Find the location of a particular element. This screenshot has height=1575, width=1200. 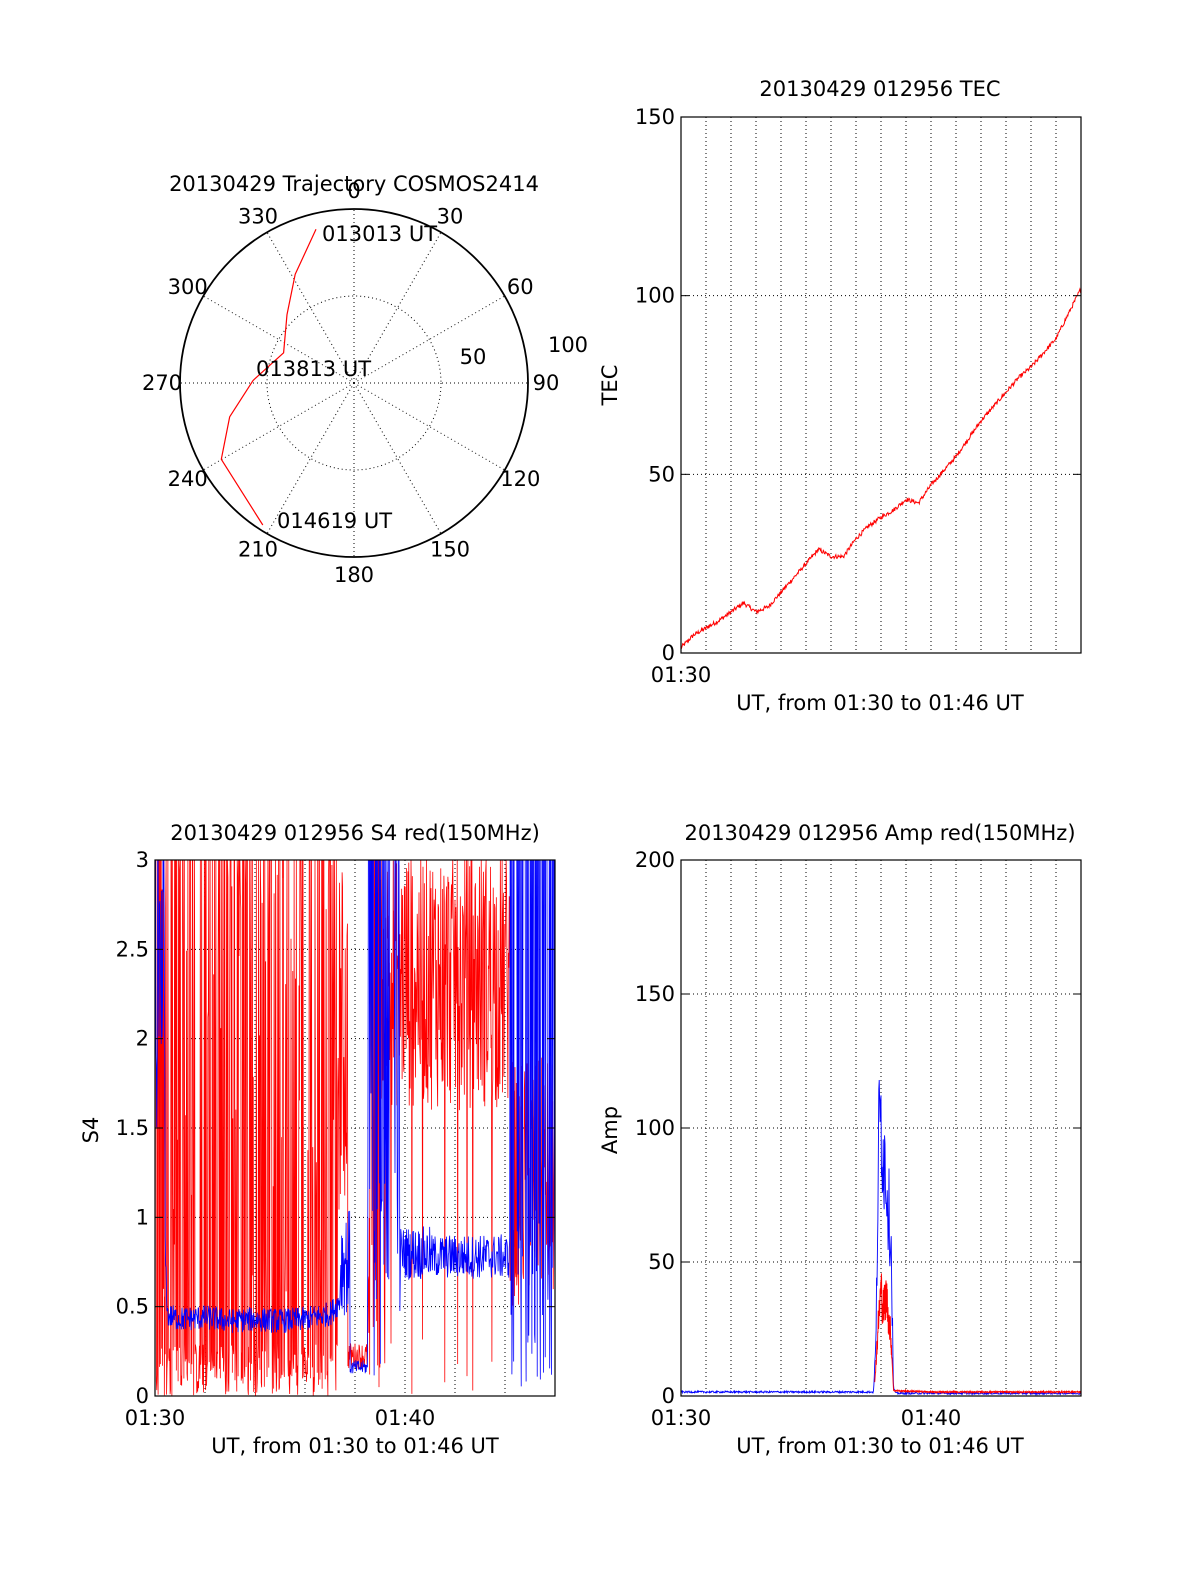

tec-series is located at coordinates (881, 468).